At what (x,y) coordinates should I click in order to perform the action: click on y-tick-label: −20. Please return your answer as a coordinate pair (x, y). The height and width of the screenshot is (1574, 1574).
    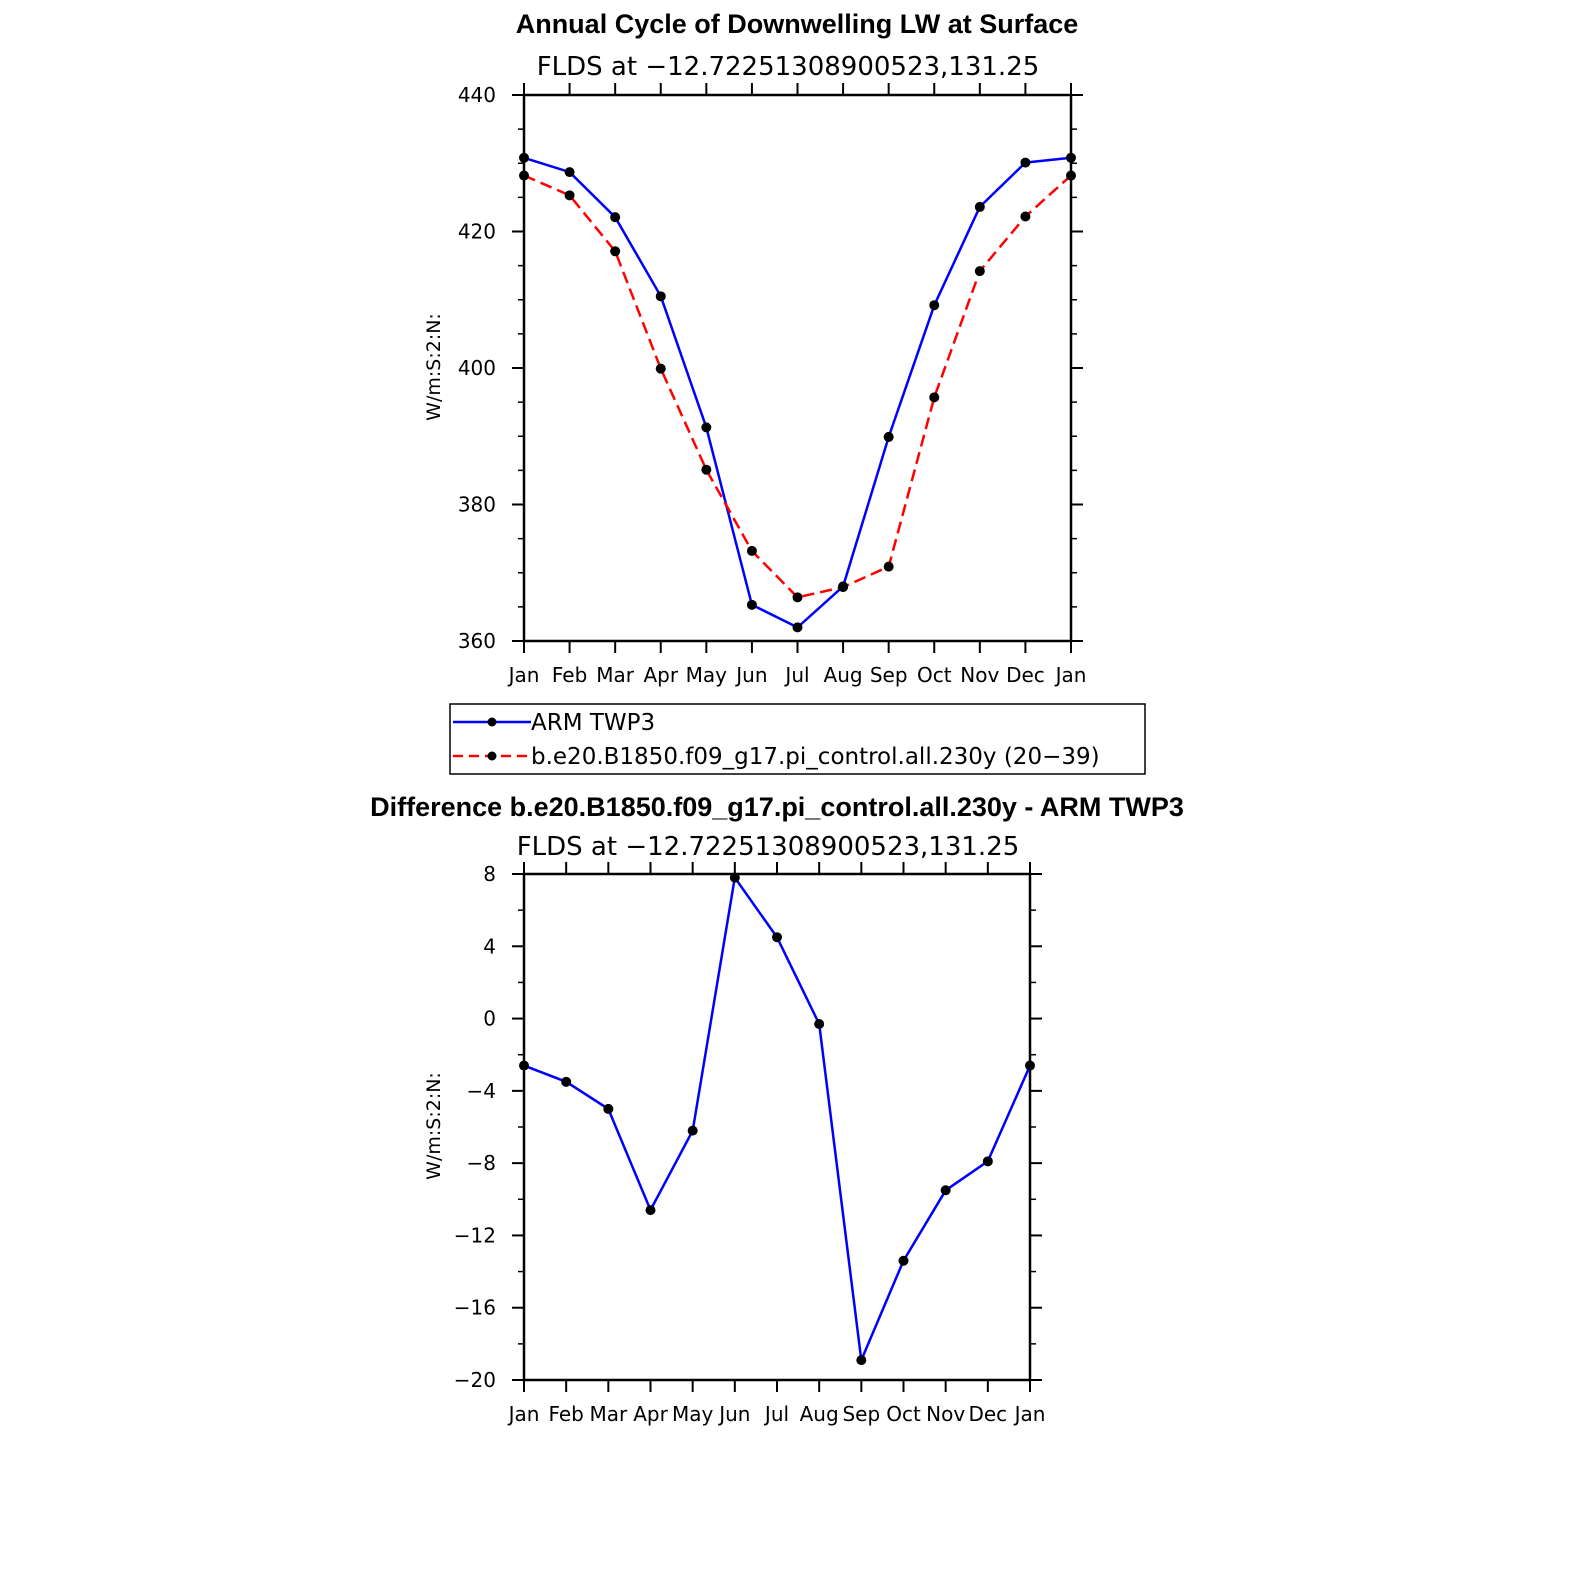
    Looking at the image, I should click on (475, 1380).